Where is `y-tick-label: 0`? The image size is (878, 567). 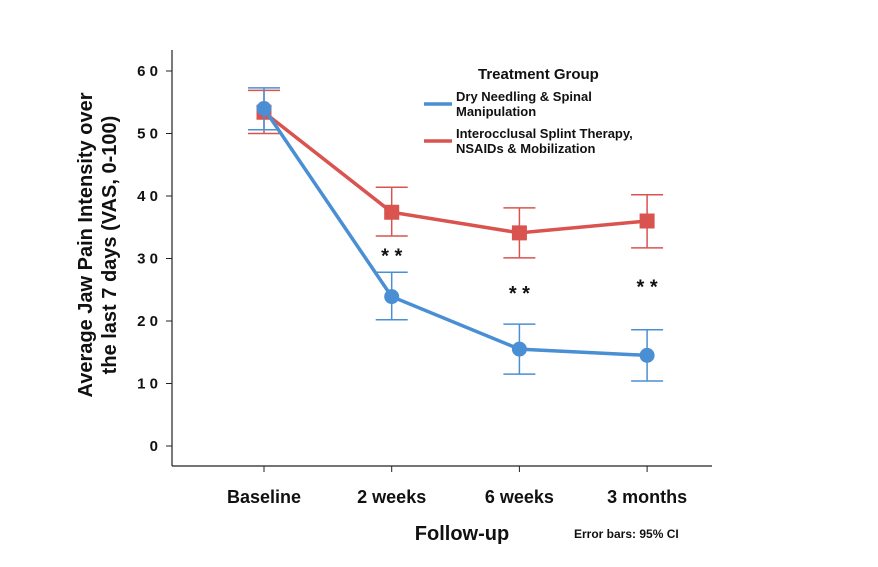 y-tick-label: 0 is located at coordinates (154, 446).